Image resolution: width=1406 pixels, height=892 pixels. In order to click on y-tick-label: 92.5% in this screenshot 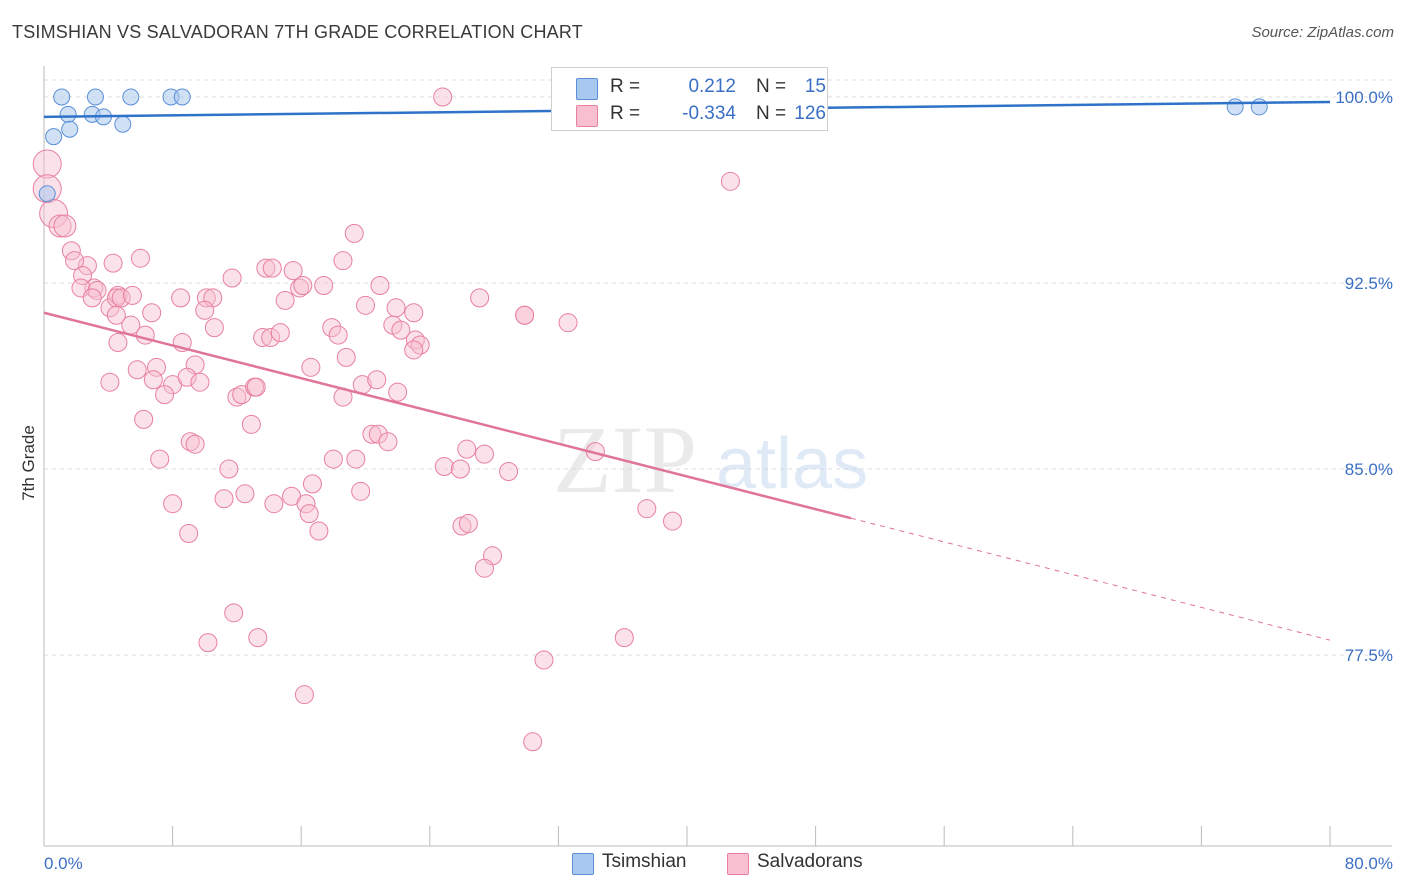, I will do `click(1369, 283)`.